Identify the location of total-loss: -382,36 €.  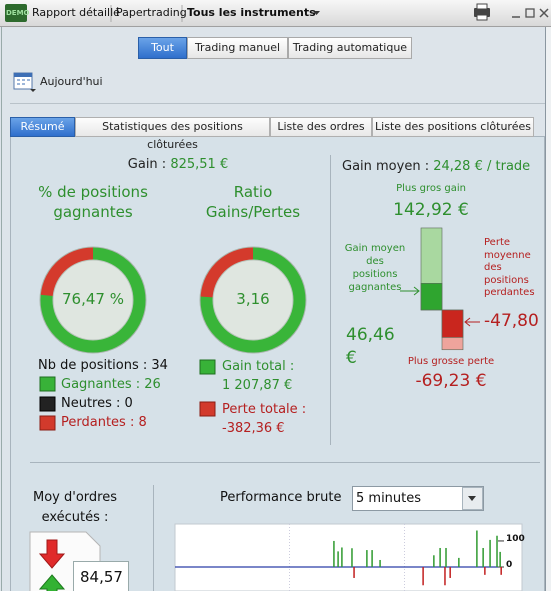
(253, 428).